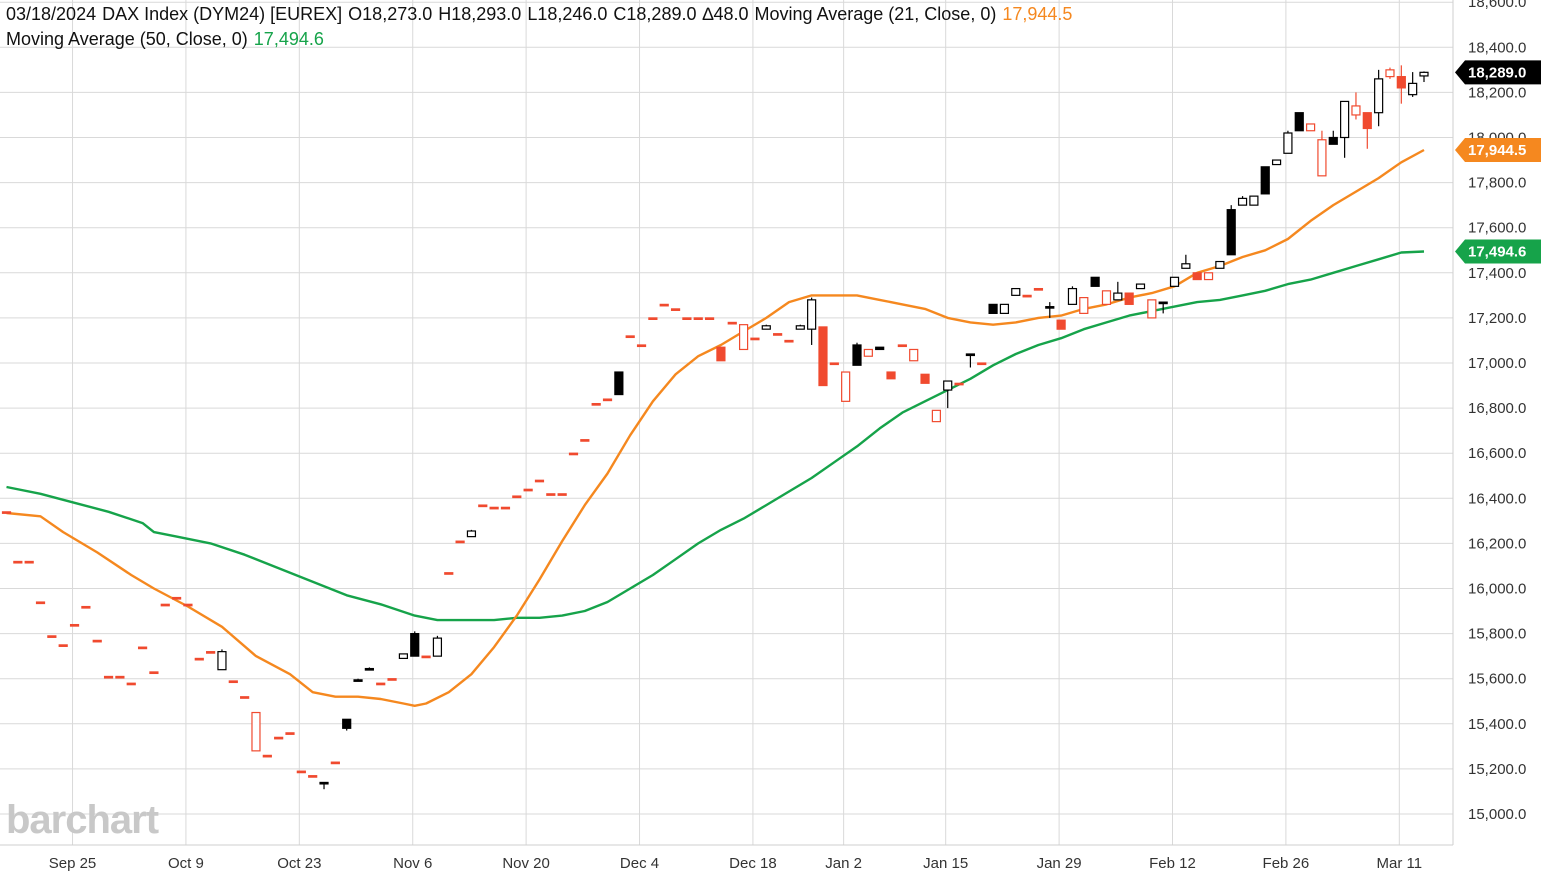 This screenshot has height=879, width=1541. Describe the element at coordinates (1497, 318) in the screenshot. I see `y-tick-label: 17,200.0` at that location.